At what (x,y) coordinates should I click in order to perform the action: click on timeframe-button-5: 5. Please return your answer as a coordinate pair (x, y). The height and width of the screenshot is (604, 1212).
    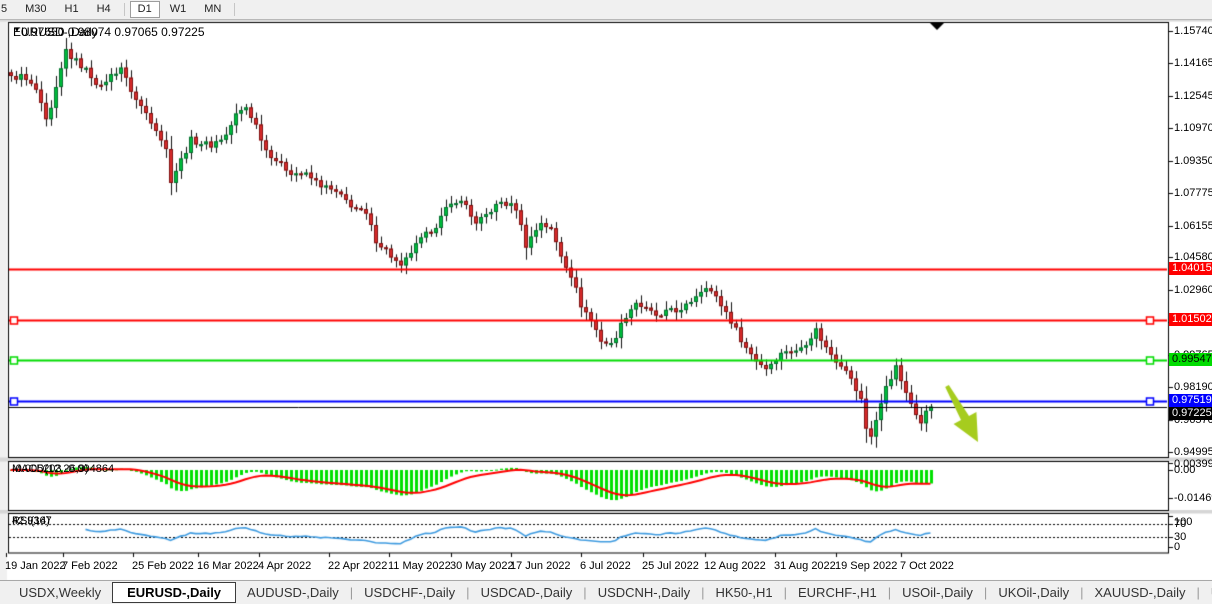
    Looking at the image, I should click on (4, 9).